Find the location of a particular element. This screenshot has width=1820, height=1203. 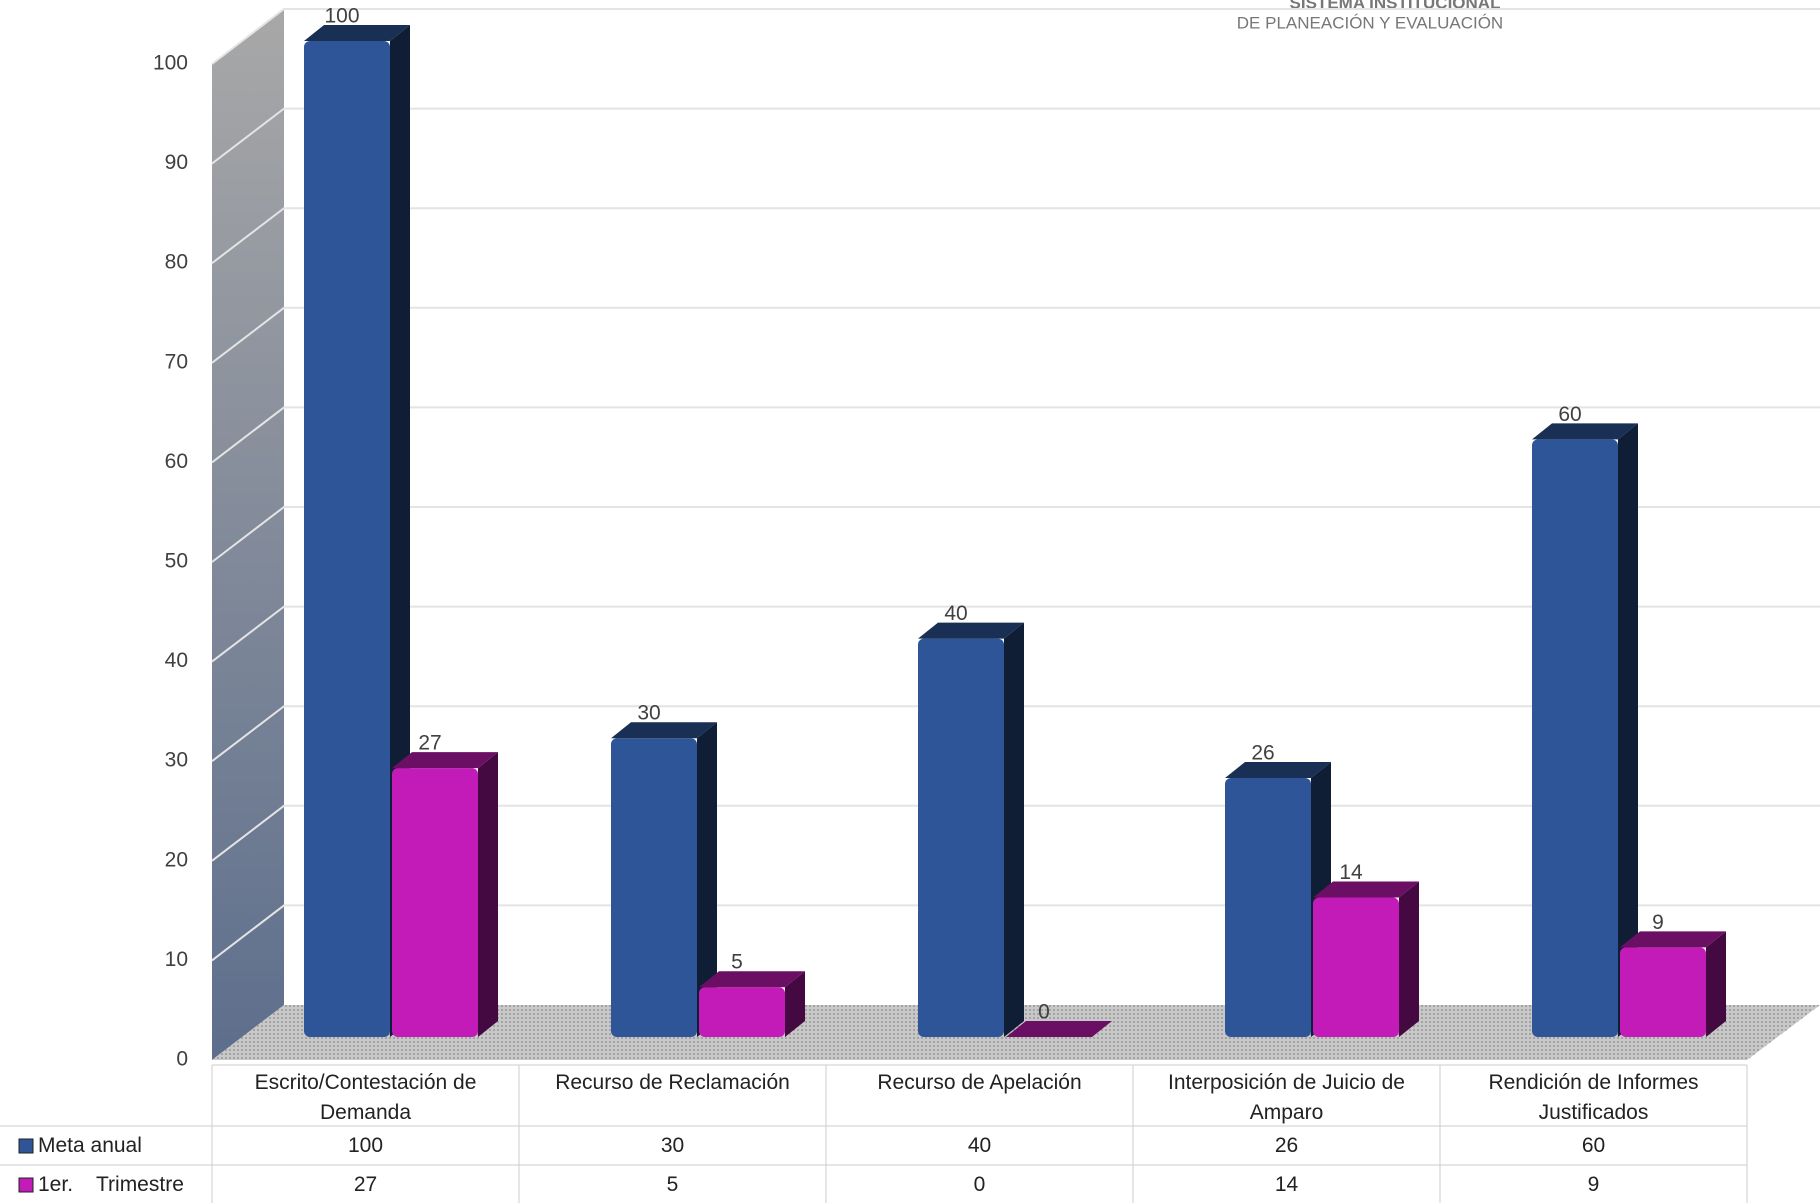

y-tick-label: 50 is located at coordinates (176, 561).